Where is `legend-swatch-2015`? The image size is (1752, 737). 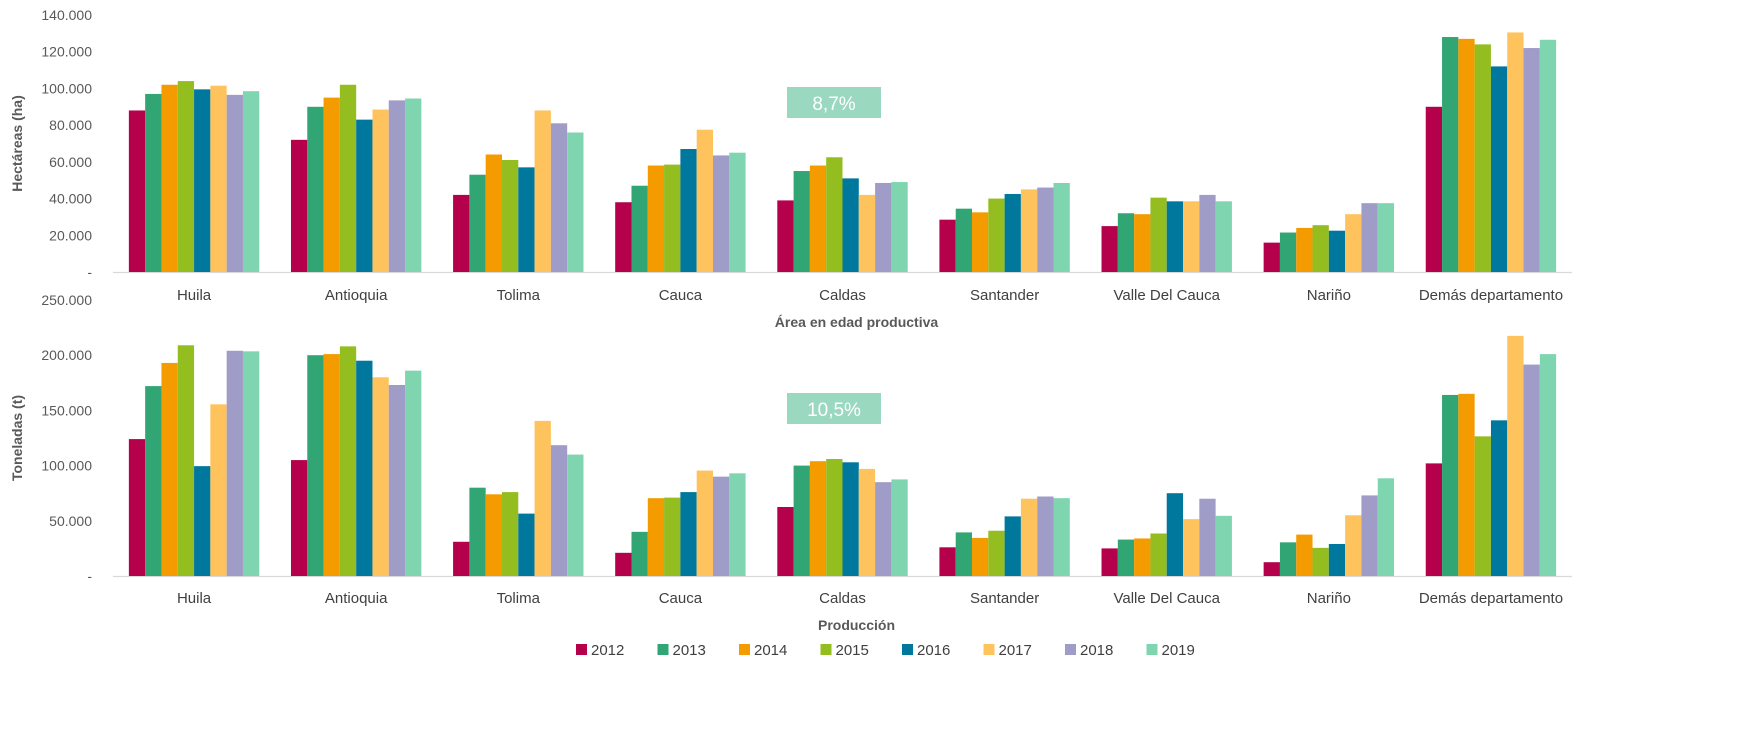 legend-swatch-2015 is located at coordinates (826, 649).